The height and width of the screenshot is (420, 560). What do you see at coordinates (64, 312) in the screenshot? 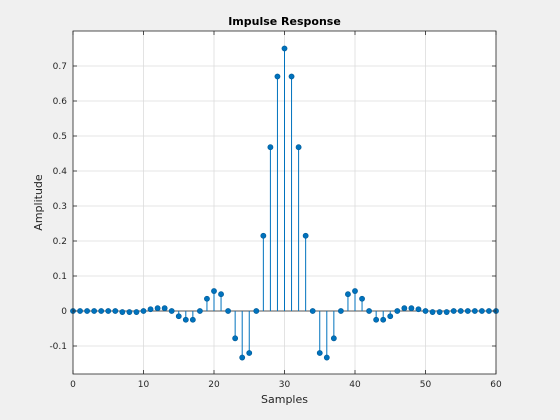
I see `y-tick-label: 0` at bounding box center [64, 312].